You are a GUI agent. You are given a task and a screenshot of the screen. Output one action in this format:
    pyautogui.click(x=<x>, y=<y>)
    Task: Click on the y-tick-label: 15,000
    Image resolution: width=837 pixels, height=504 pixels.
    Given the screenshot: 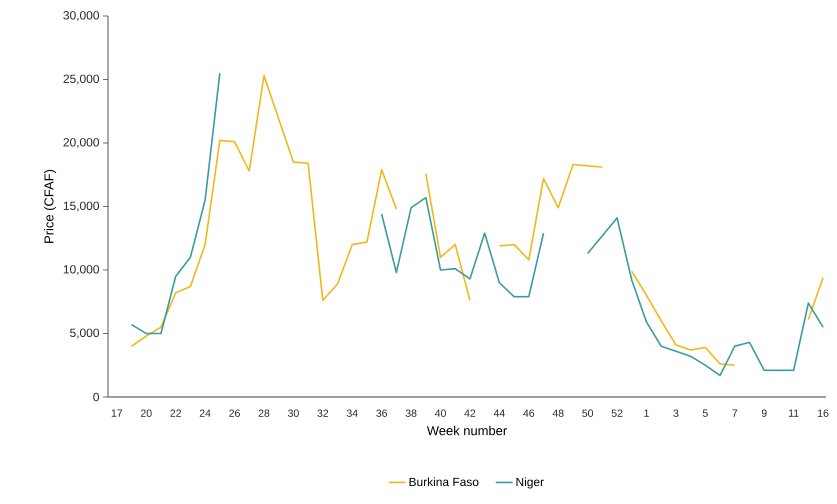 What is the action you would take?
    pyautogui.click(x=82, y=207)
    